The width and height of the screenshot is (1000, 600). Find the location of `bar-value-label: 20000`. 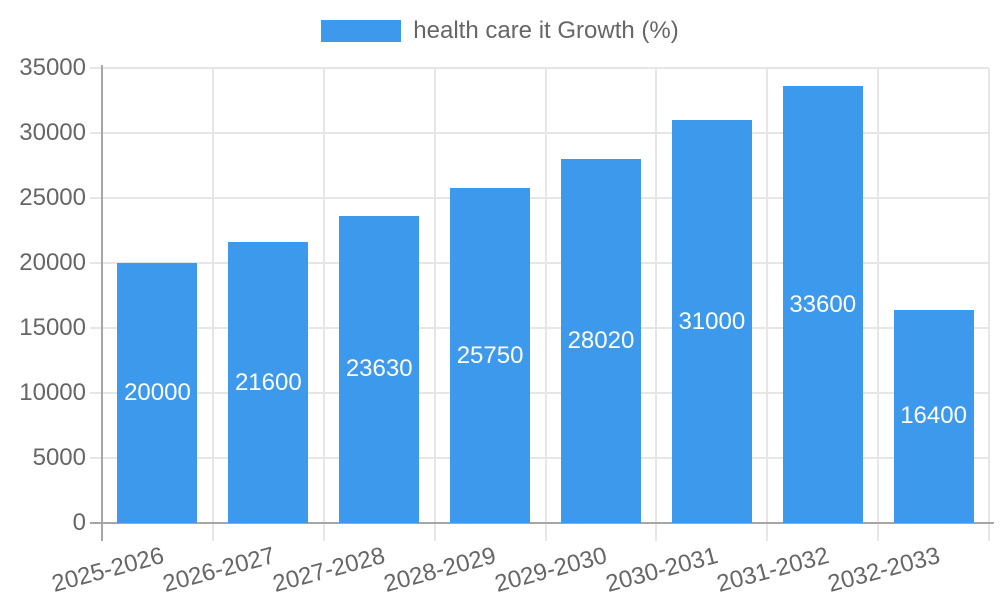

bar-value-label: 20000 is located at coordinates (157, 392).